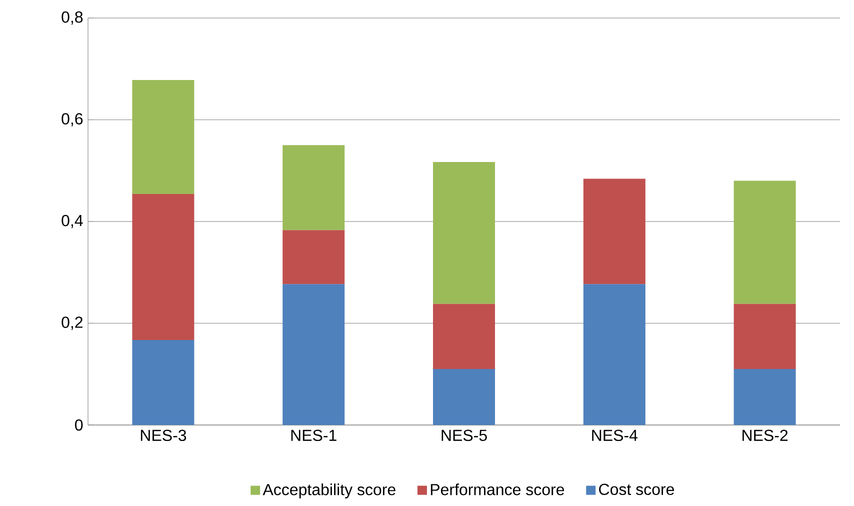 This screenshot has height=506, width=854. I want to click on y-tick-label: 0,4, so click(72, 221).